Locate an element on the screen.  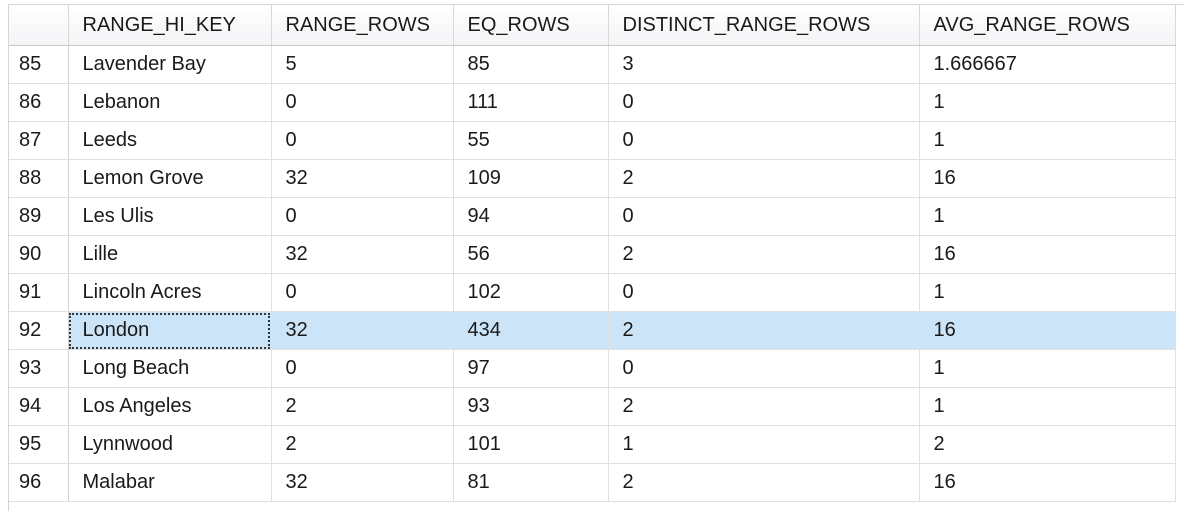
row-number: 94 is located at coordinates (39, 406).